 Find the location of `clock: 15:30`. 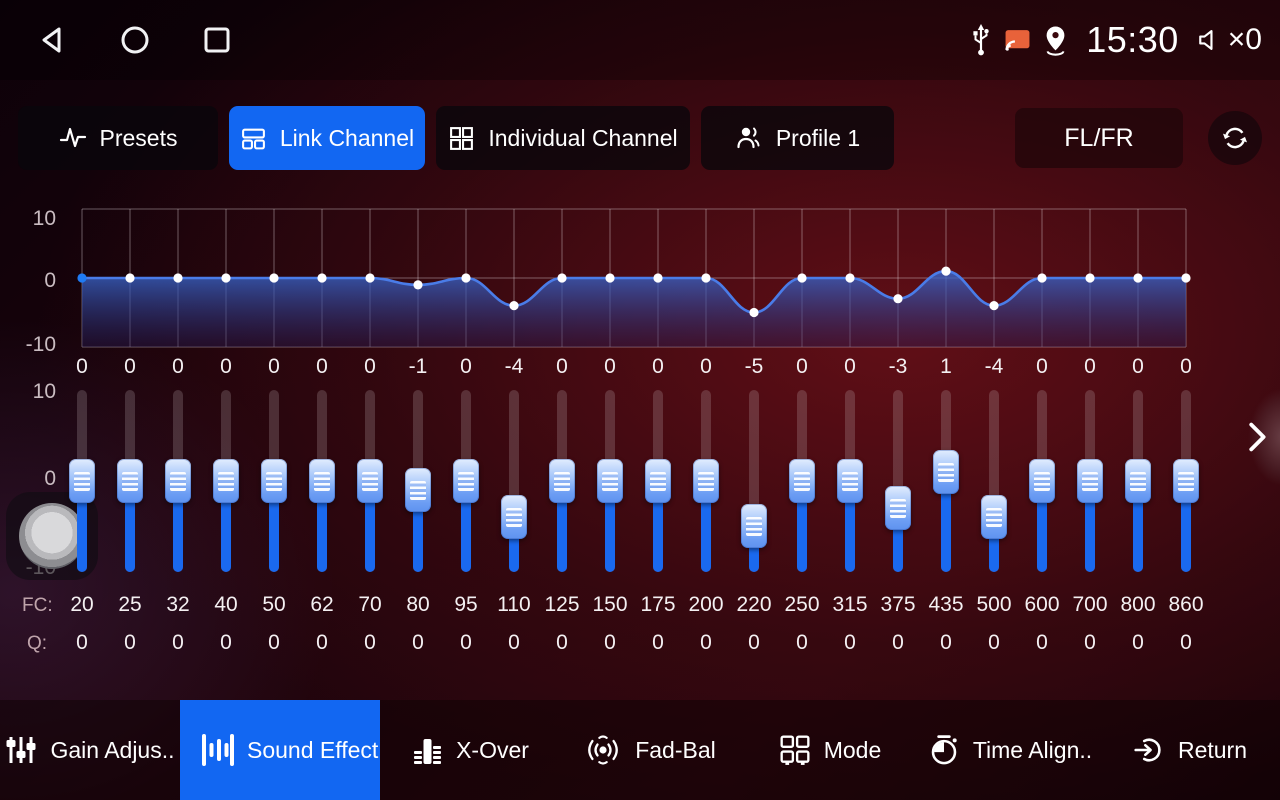

clock: 15:30 is located at coordinates (1132, 39).